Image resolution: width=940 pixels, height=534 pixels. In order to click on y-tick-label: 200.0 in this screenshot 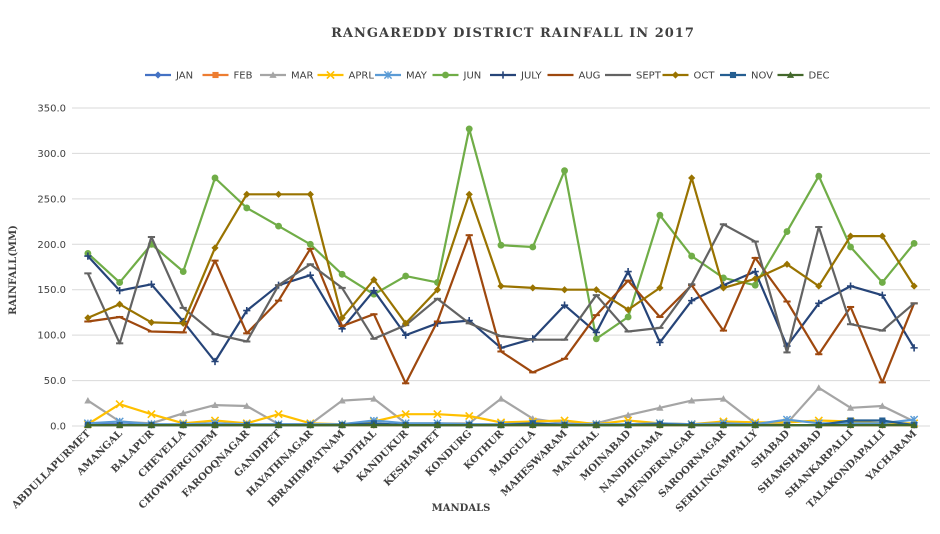, I will do `click(51, 245)`.